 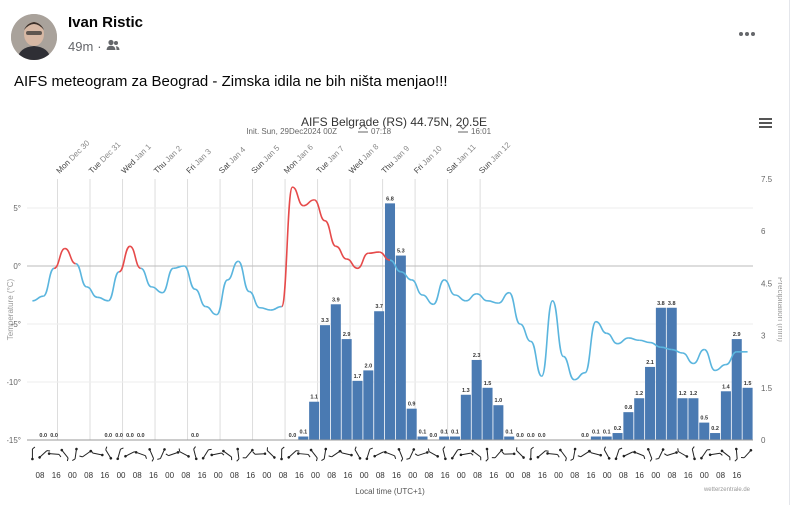 What do you see at coordinates (331, 160) in the screenshot?
I see `day-label: Tue Jan 7` at bounding box center [331, 160].